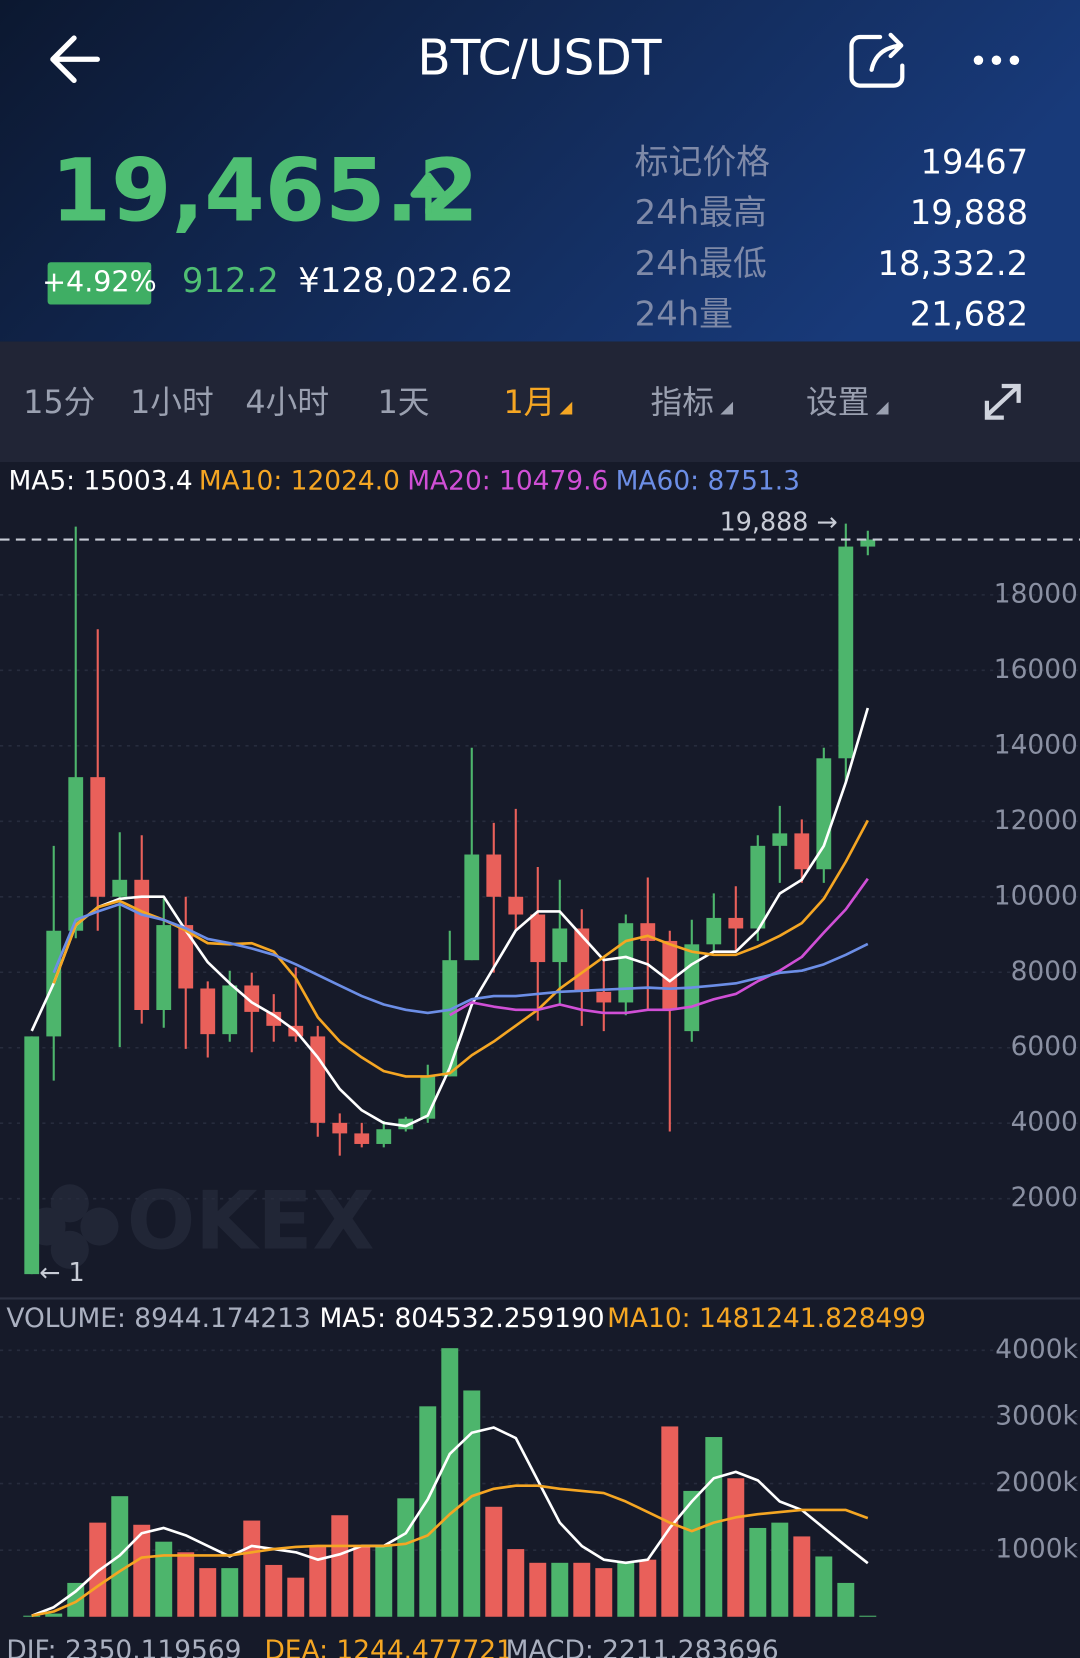 The image size is (1080, 1658). Describe the element at coordinates (1036, 1349) in the screenshot. I see `volume-tick-label: 4000k` at that location.